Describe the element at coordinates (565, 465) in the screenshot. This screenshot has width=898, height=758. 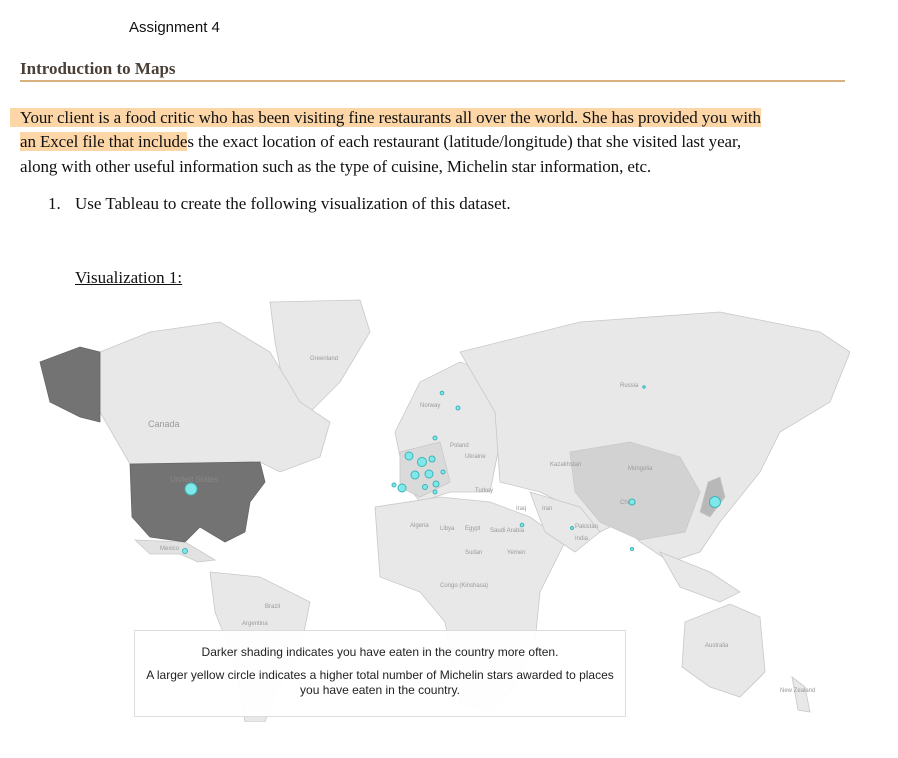
I see `map-label: Kazakhstan` at that location.